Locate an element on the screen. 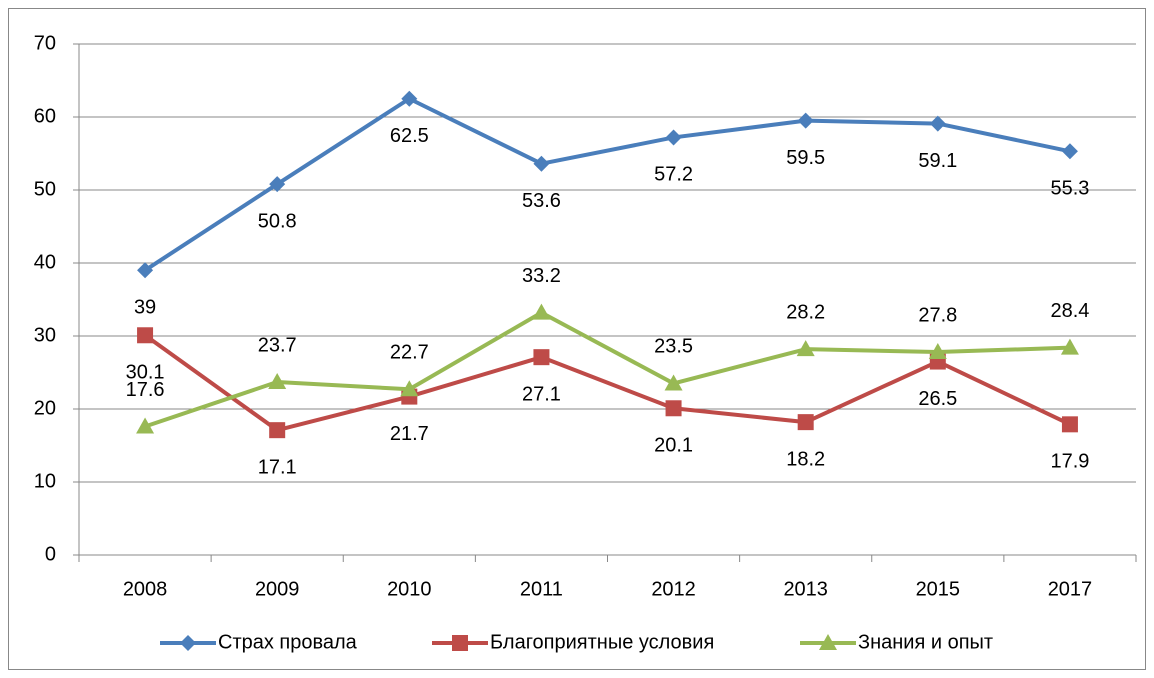  data-label: 30.1 is located at coordinates (145, 373).